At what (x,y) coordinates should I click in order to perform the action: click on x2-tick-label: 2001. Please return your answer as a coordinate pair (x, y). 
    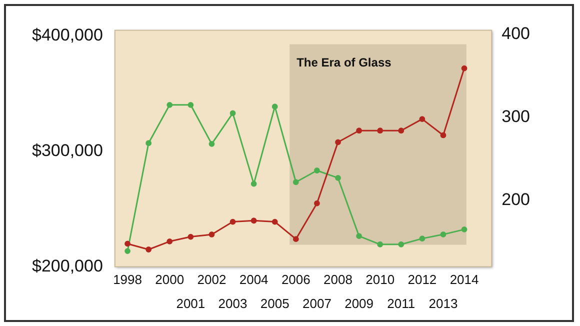
    Looking at the image, I should click on (191, 303).